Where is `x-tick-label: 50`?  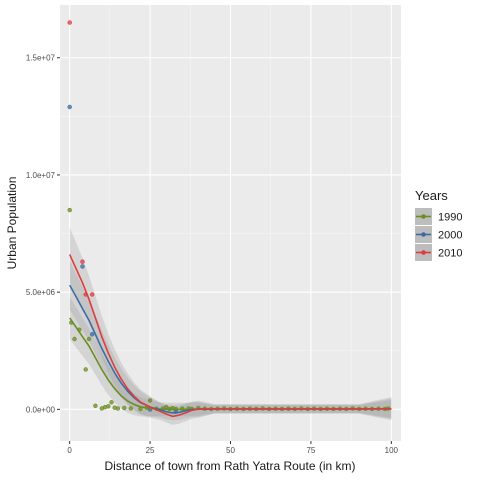
x-tick-label: 50 is located at coordinates (230, 450).